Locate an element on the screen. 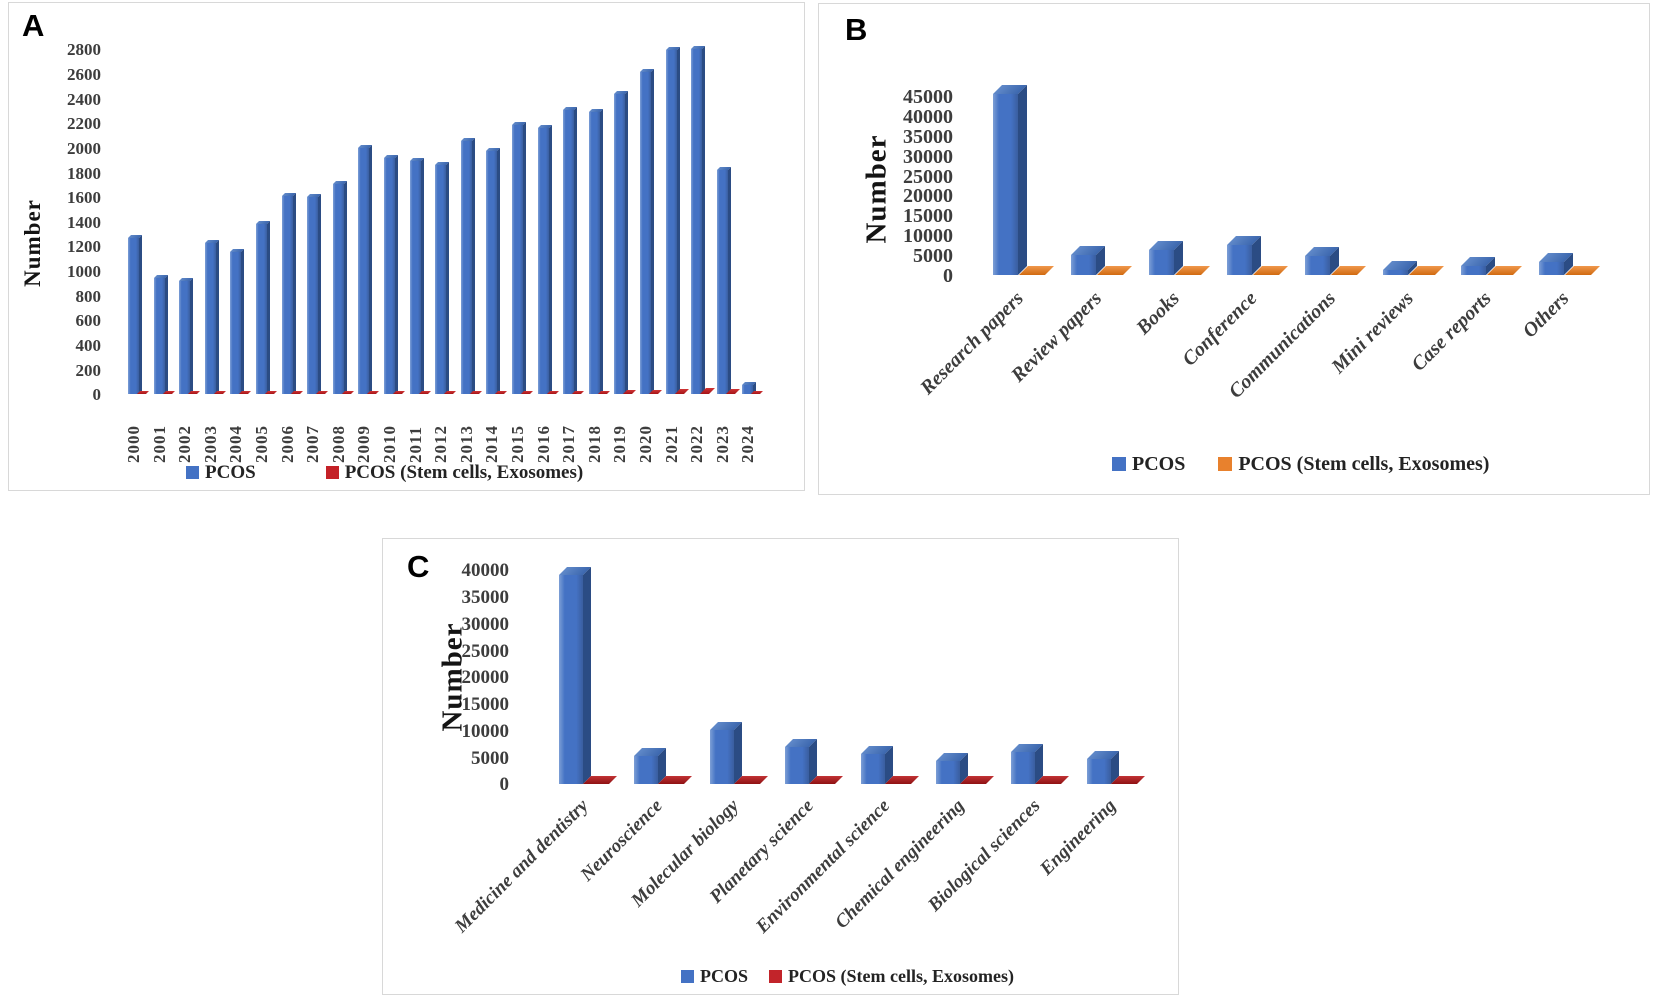 Image resolution: width=1654 pixels, height=997 pixels. y-tick-label-c: 30000 is located at coordinates (485, 624).